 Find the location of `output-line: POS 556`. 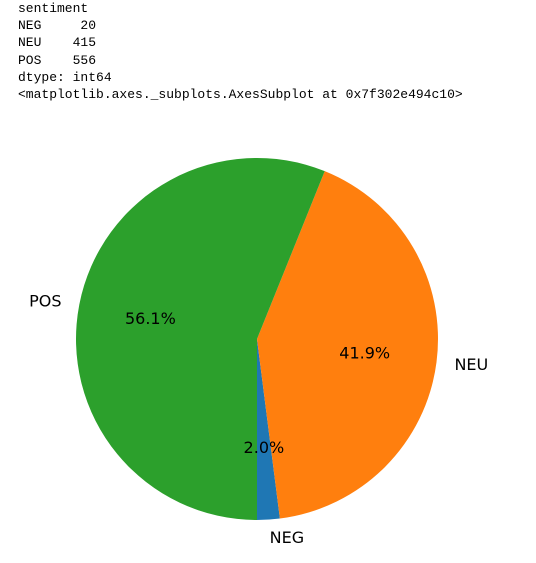

output-line: POS 556 is located at coordinates (57, 60).